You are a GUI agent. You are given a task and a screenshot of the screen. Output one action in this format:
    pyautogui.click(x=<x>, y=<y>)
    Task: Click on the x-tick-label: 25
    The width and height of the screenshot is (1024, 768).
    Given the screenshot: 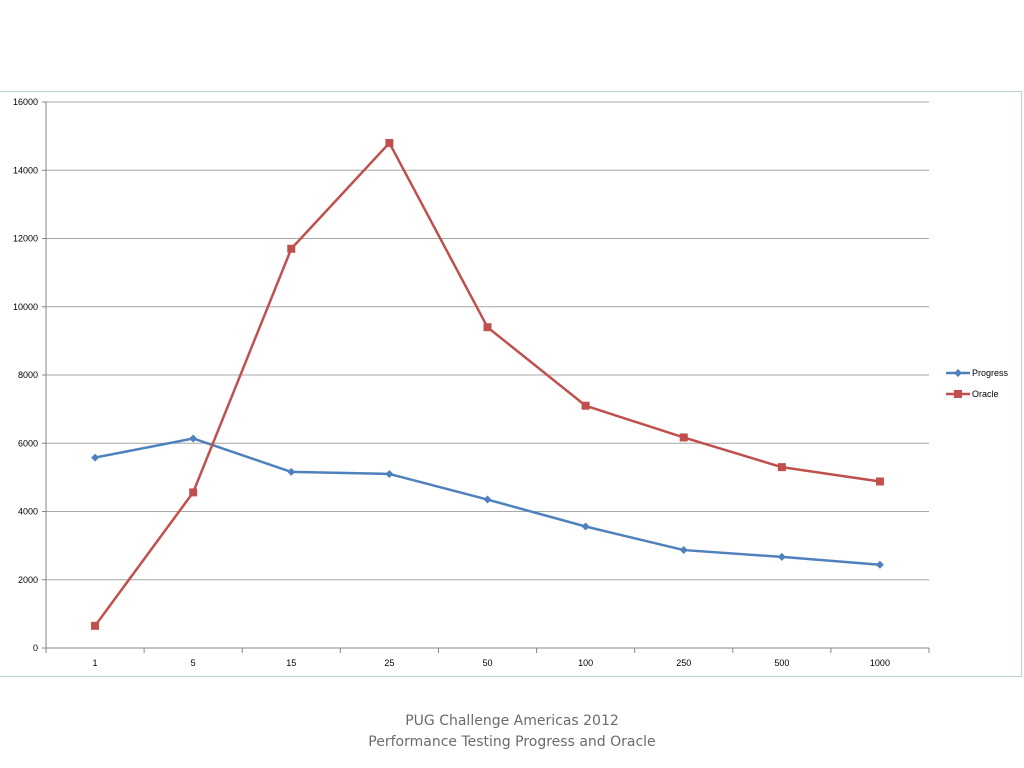 What is the action you would take?
    pyautogui.click(x=389, y=663)
    